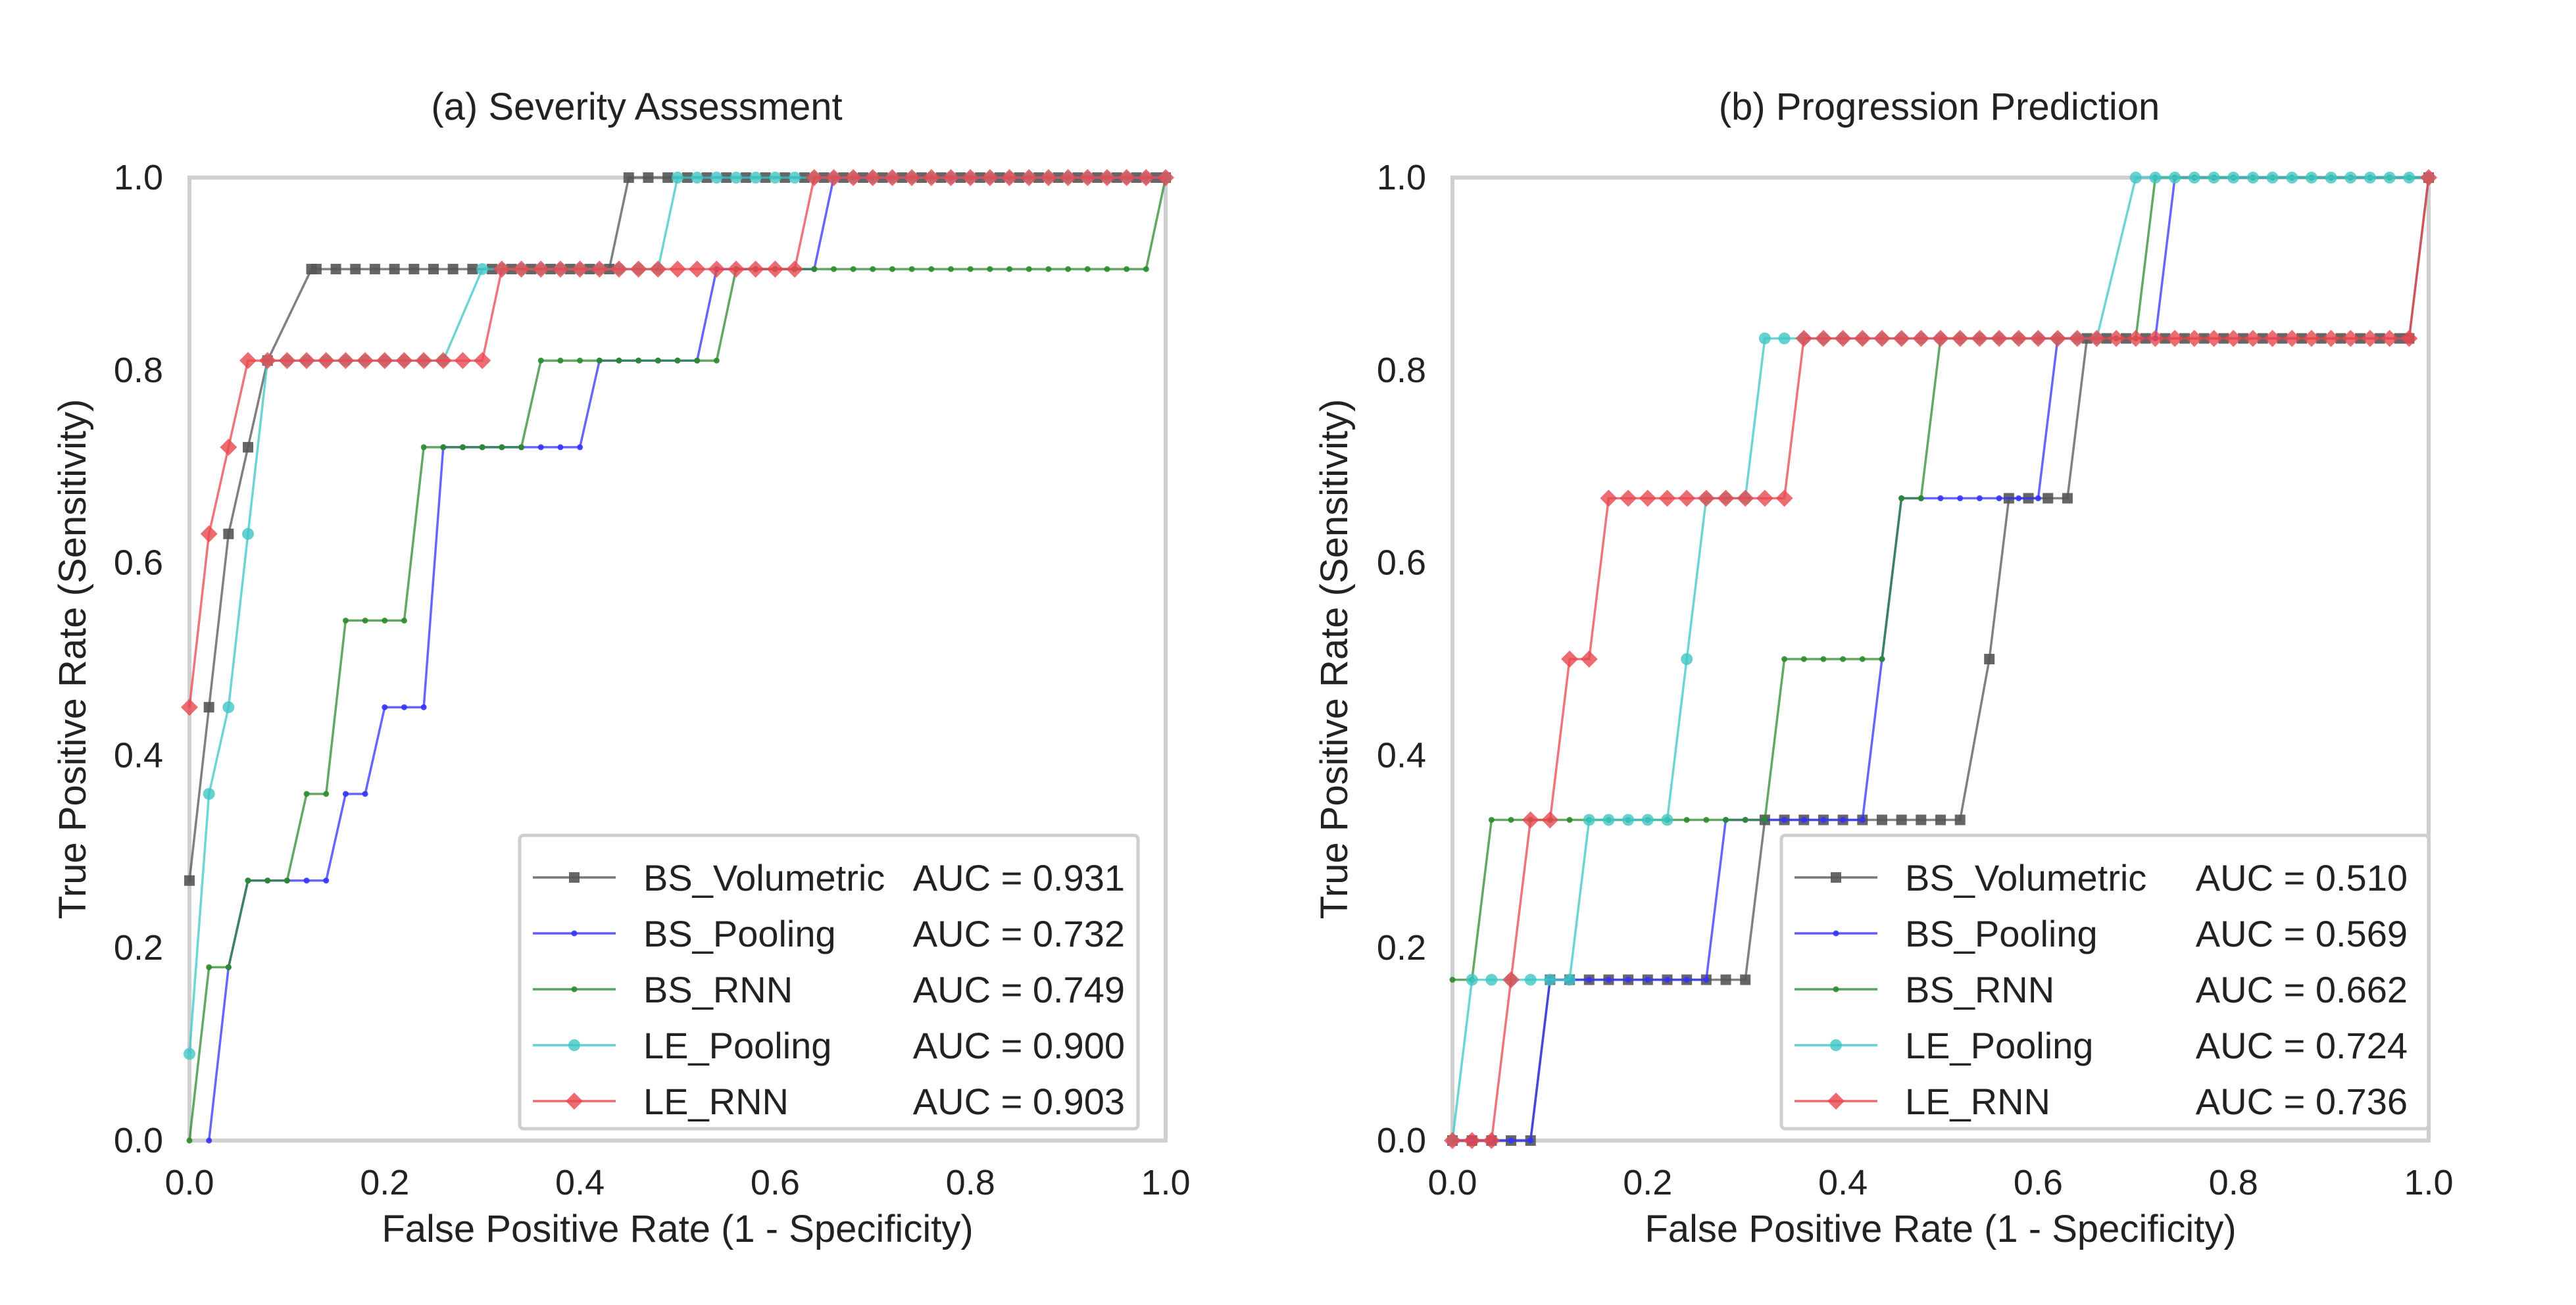  Describe the element at coordinates (138, 948) in the screenshot. I see `y-tick-label: 0.2` at that location.